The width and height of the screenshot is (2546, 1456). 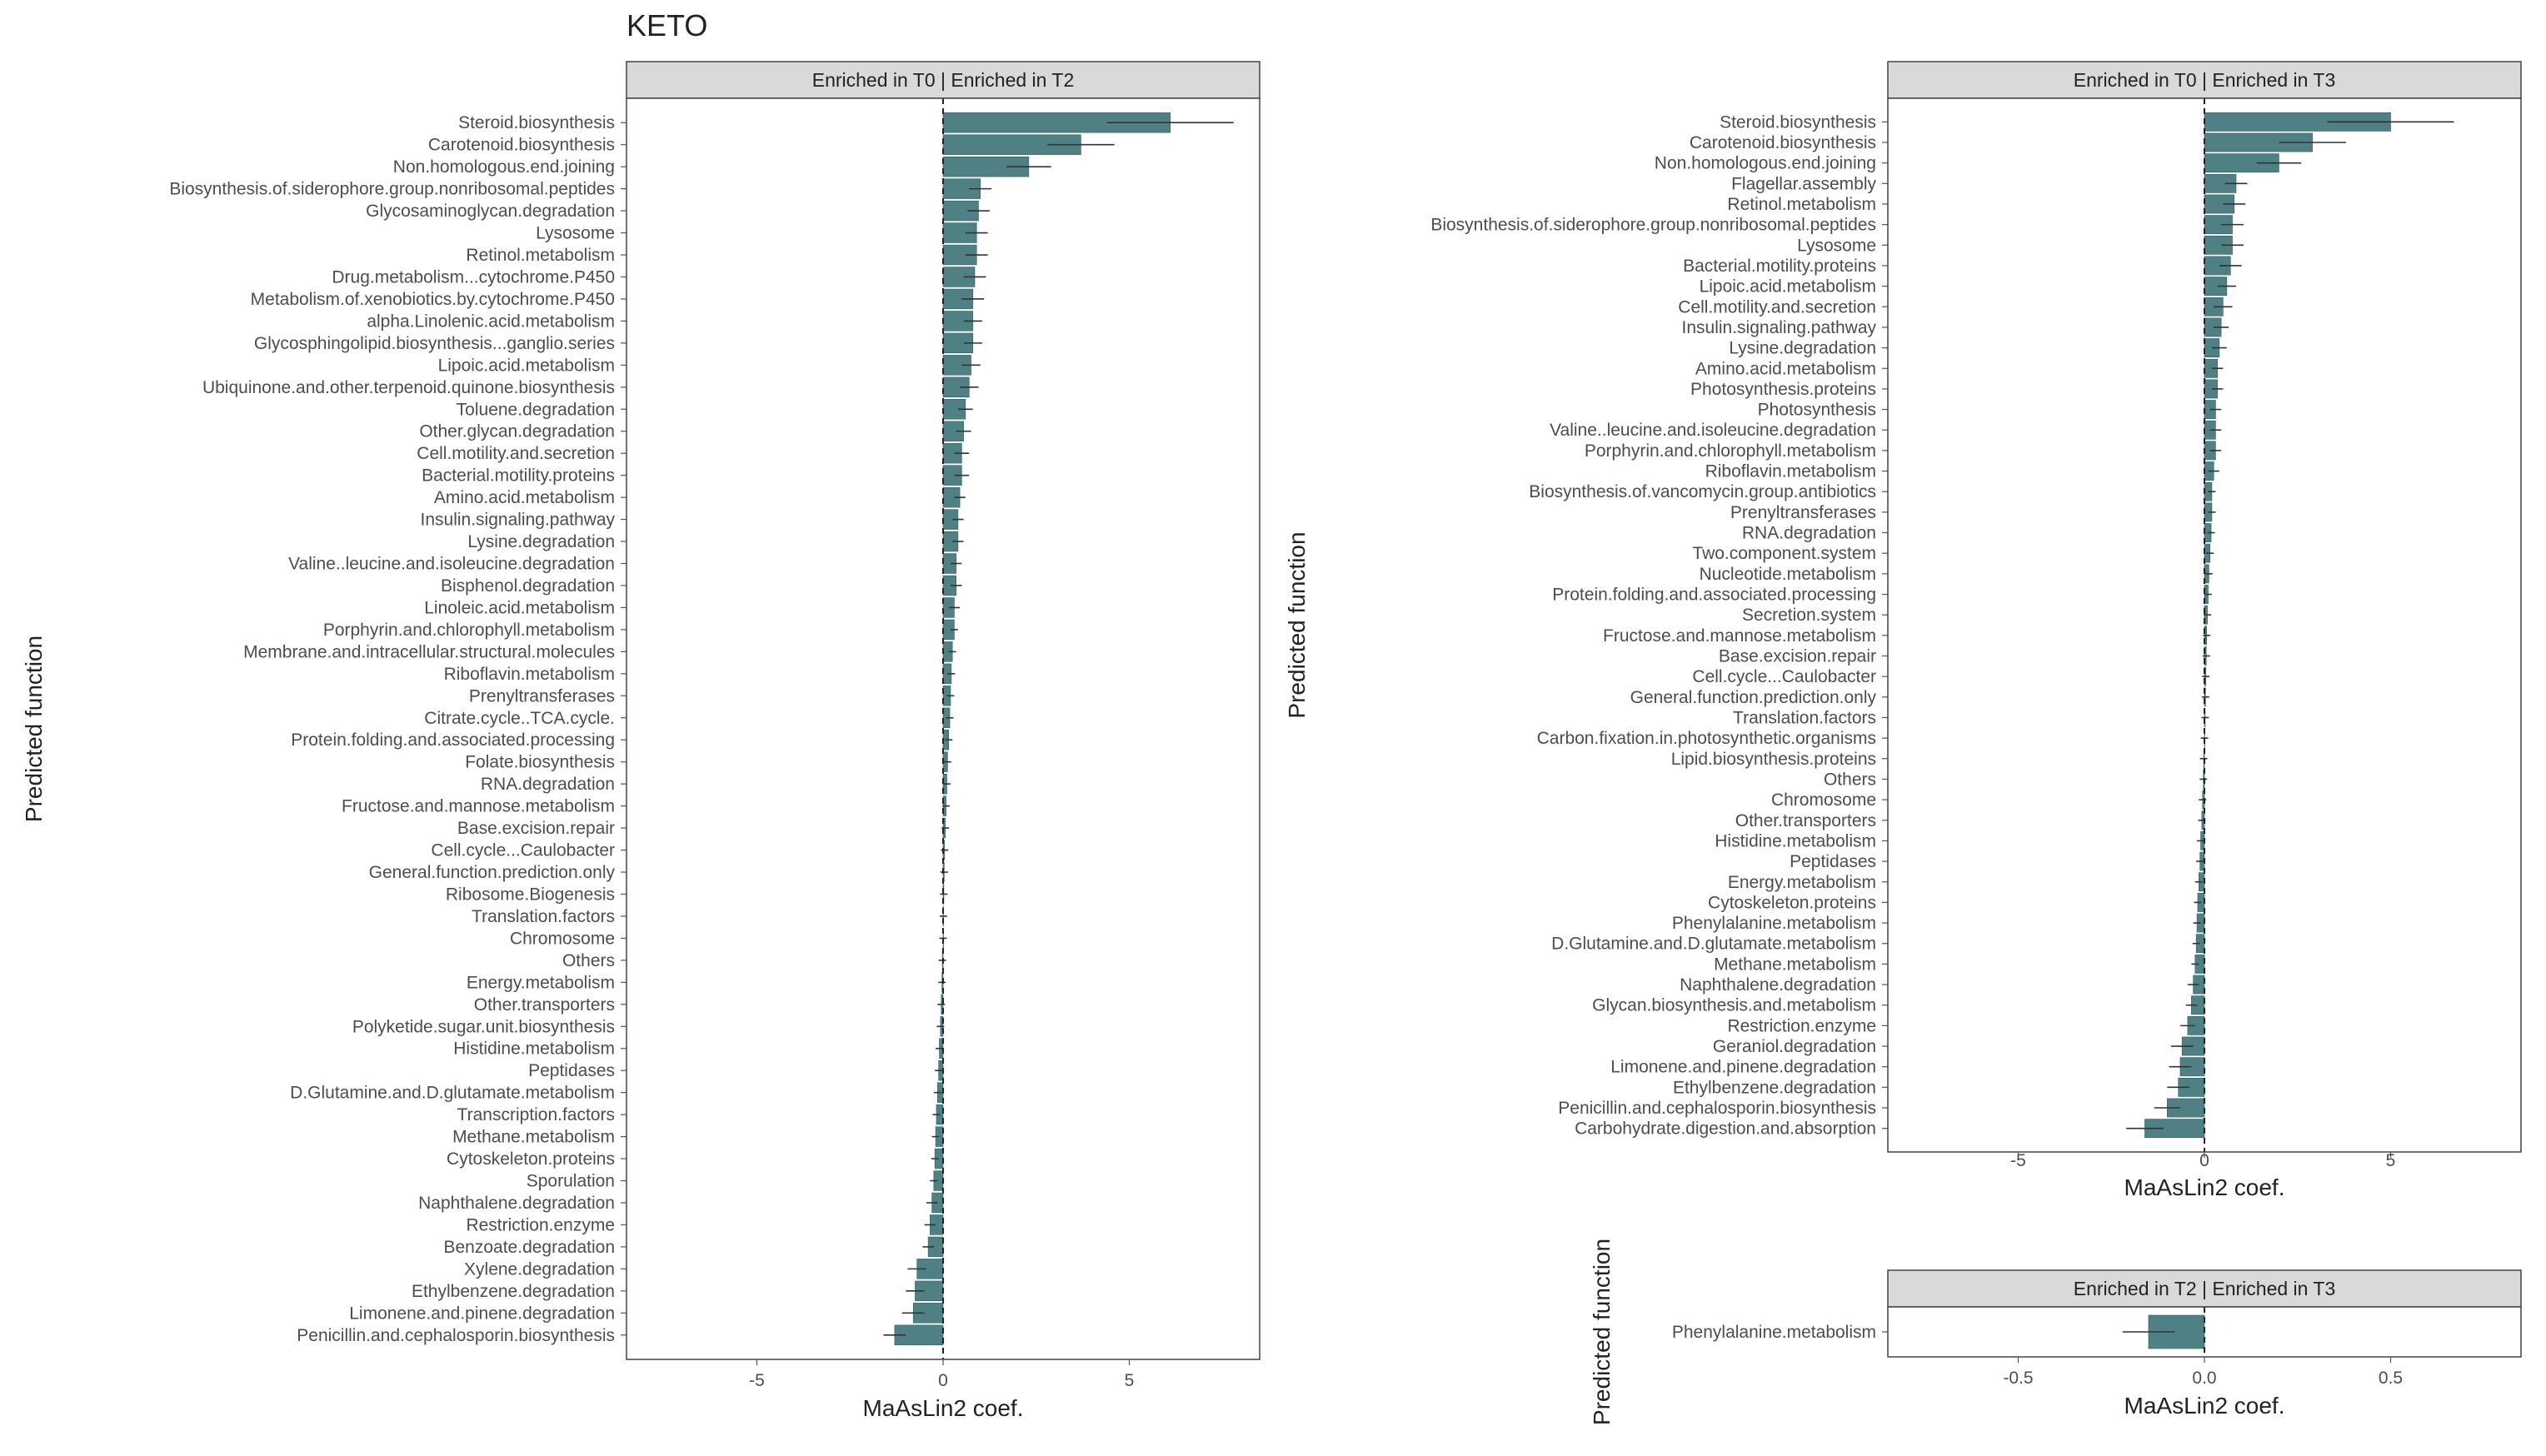 What do you see at coordinates (530, 1247) in the screenshot?
I see `category-label: Benzoate.degradation` at bounding box center [530, 1247].